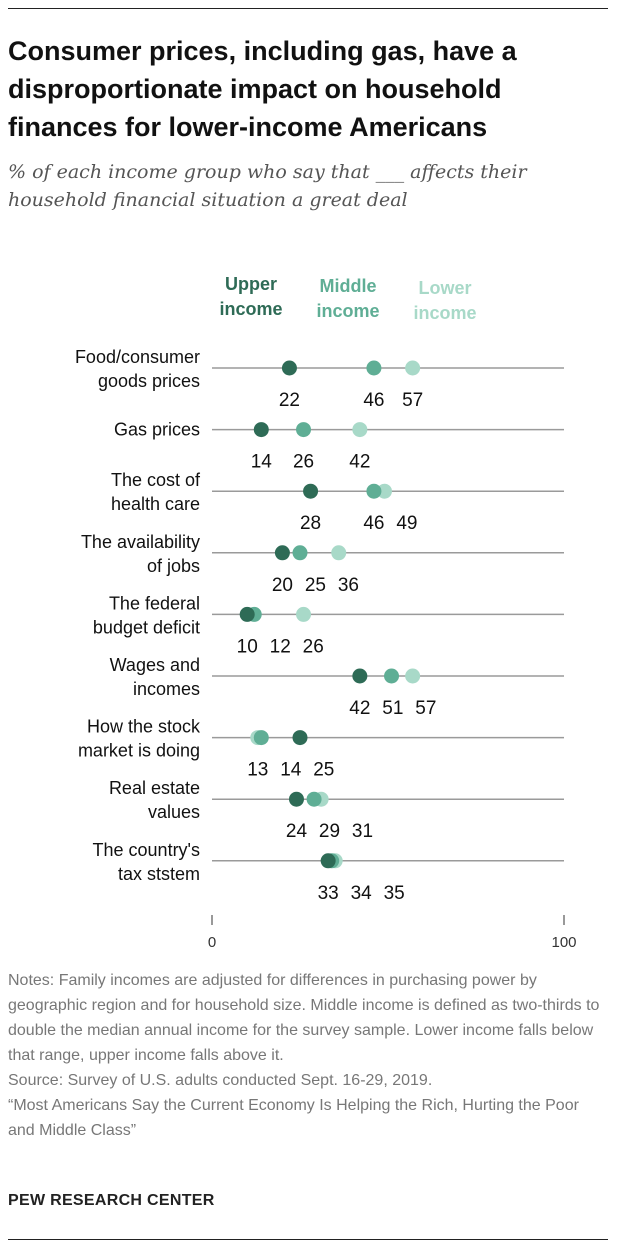  What do you see at coordinates (348, 286) in the screenshot?
I see `legend-middle-line-1: Middle` at bounding box center [348, 286].